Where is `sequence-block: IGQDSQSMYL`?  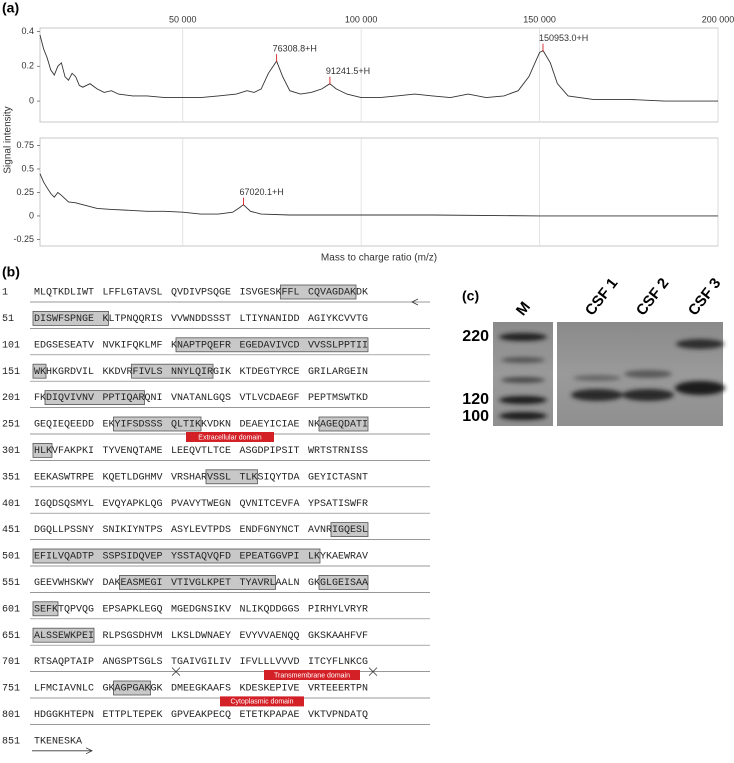
sequence-block: IGQDSQSMYL is located at coordinates (64, 504).